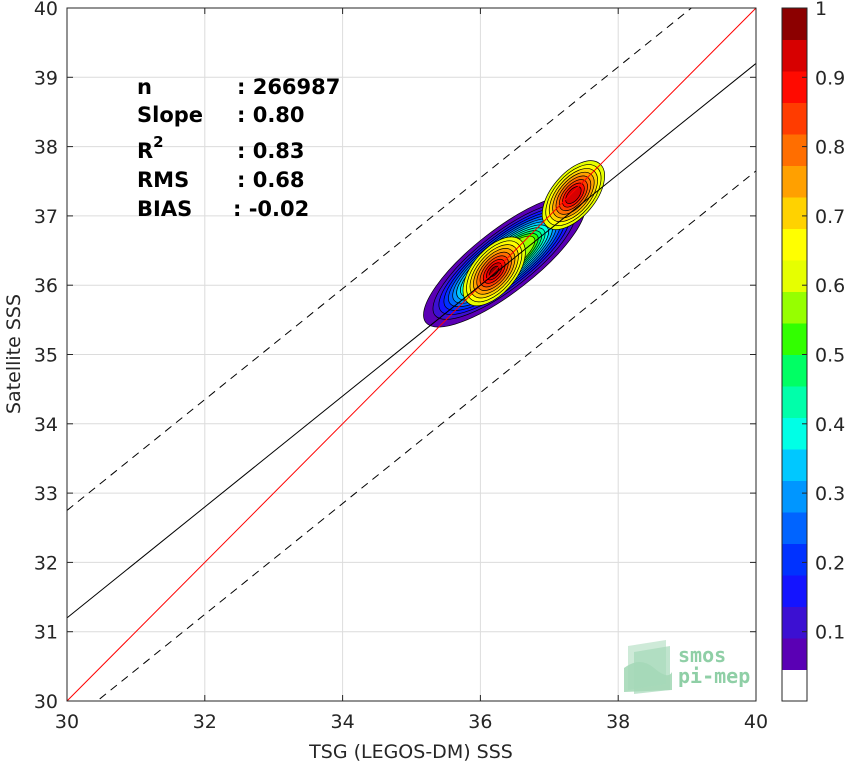  Describe the element at coordinates (702, 655) in the screenshot. I see `logo-line1: smos` at that location.